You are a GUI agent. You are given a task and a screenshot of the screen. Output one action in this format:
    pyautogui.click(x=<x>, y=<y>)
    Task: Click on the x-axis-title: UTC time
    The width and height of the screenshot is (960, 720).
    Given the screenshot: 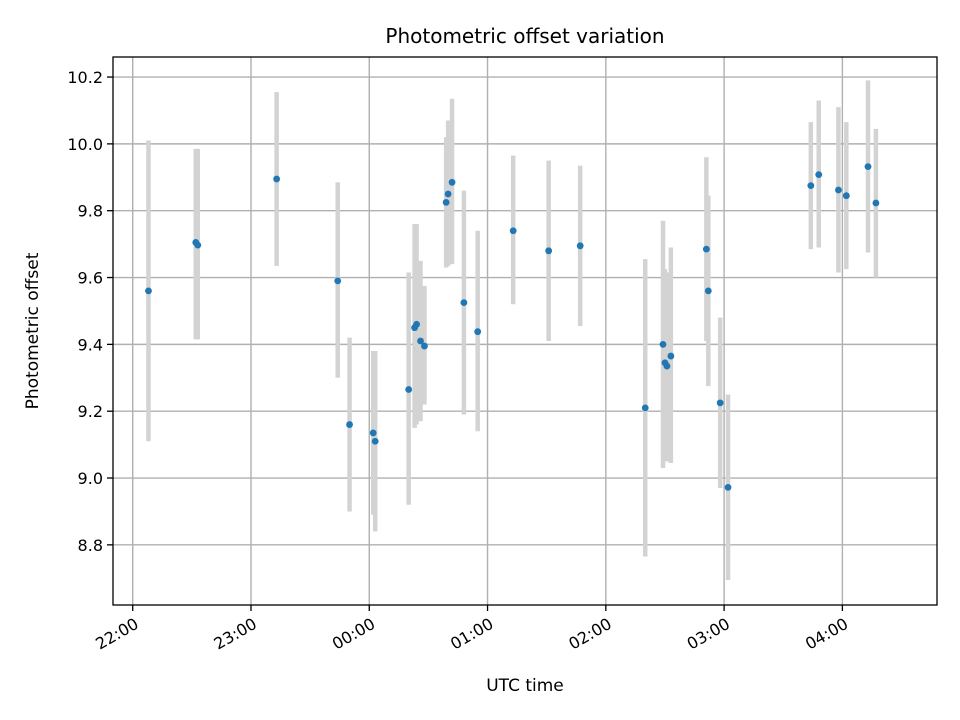 What is the action you would take?
    pyautogui.click(x=525, y=686)
    